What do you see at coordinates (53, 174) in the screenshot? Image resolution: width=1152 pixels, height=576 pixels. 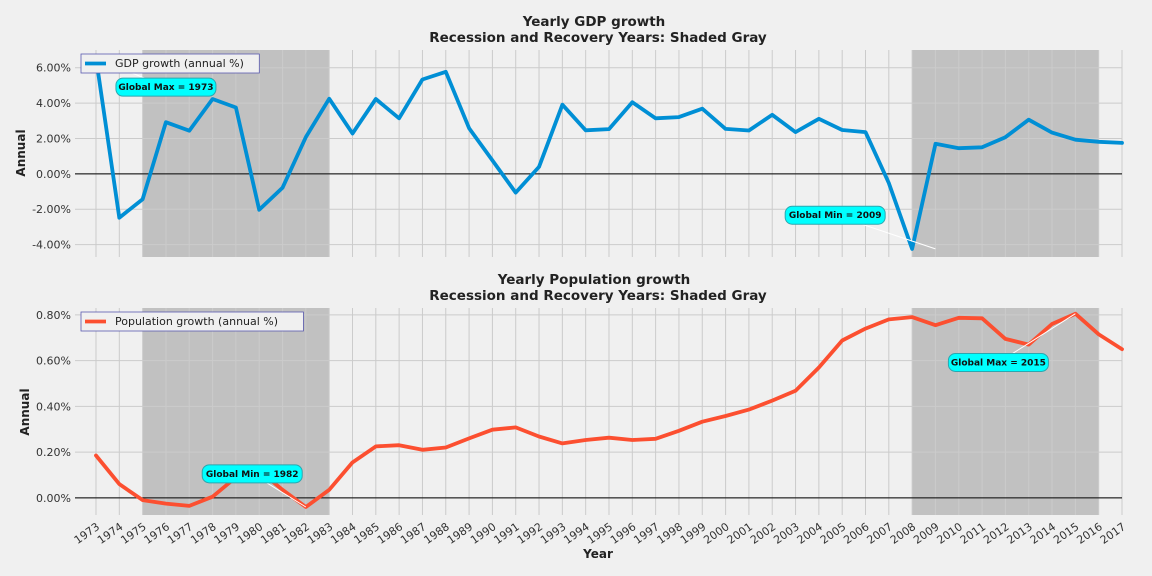 I see `y-tick-label: 0.00%` at bounding box center [53, 174].